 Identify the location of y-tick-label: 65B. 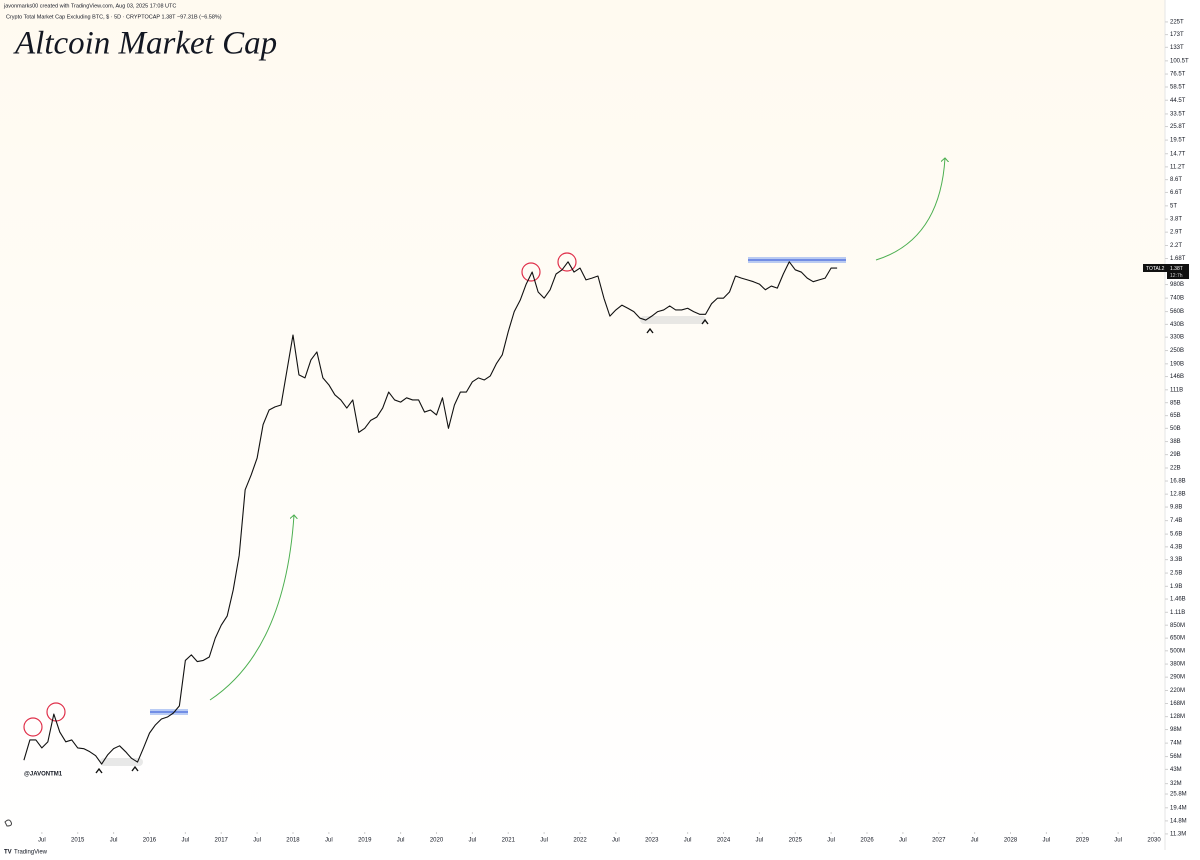
(1175, 416).